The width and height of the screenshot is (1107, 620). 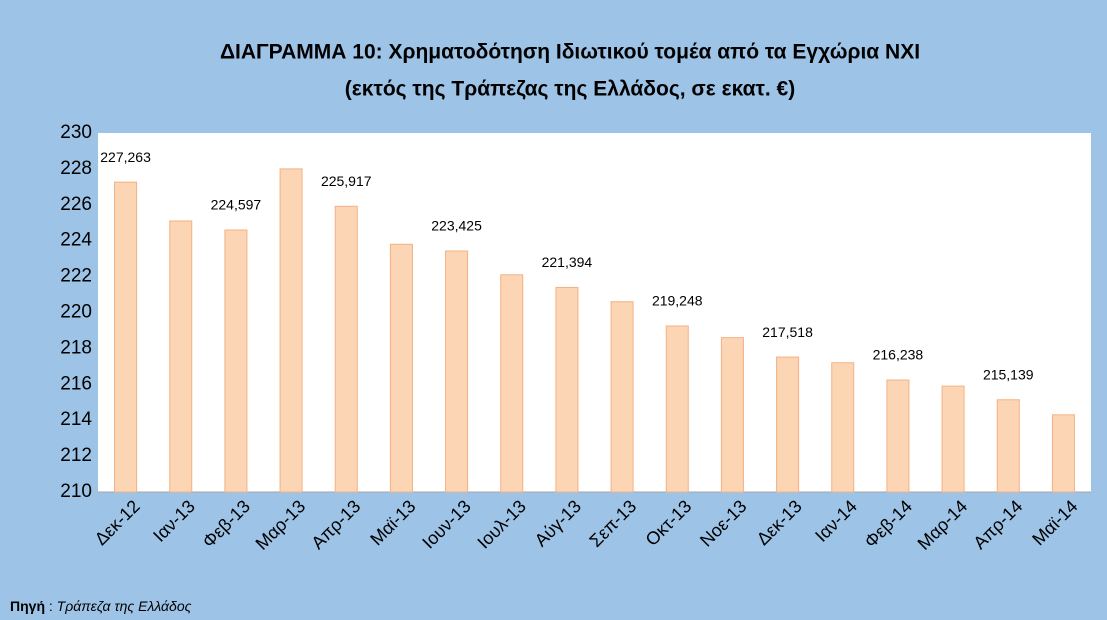 I want to click on data-label: 215,139, so click(x=1008, y=374).